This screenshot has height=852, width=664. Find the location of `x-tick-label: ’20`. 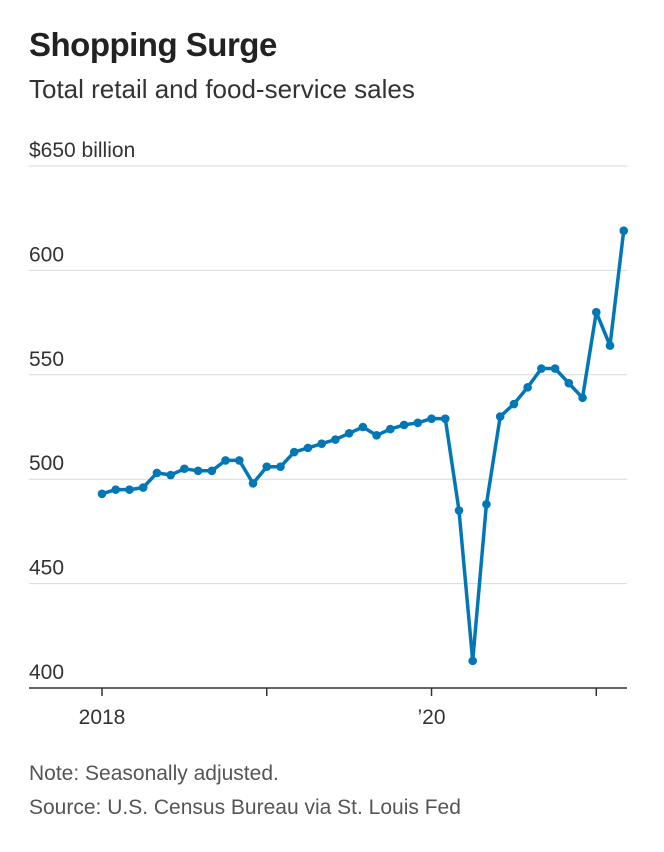

x-tick-label: ’20 is located at coordinates (432, 717).